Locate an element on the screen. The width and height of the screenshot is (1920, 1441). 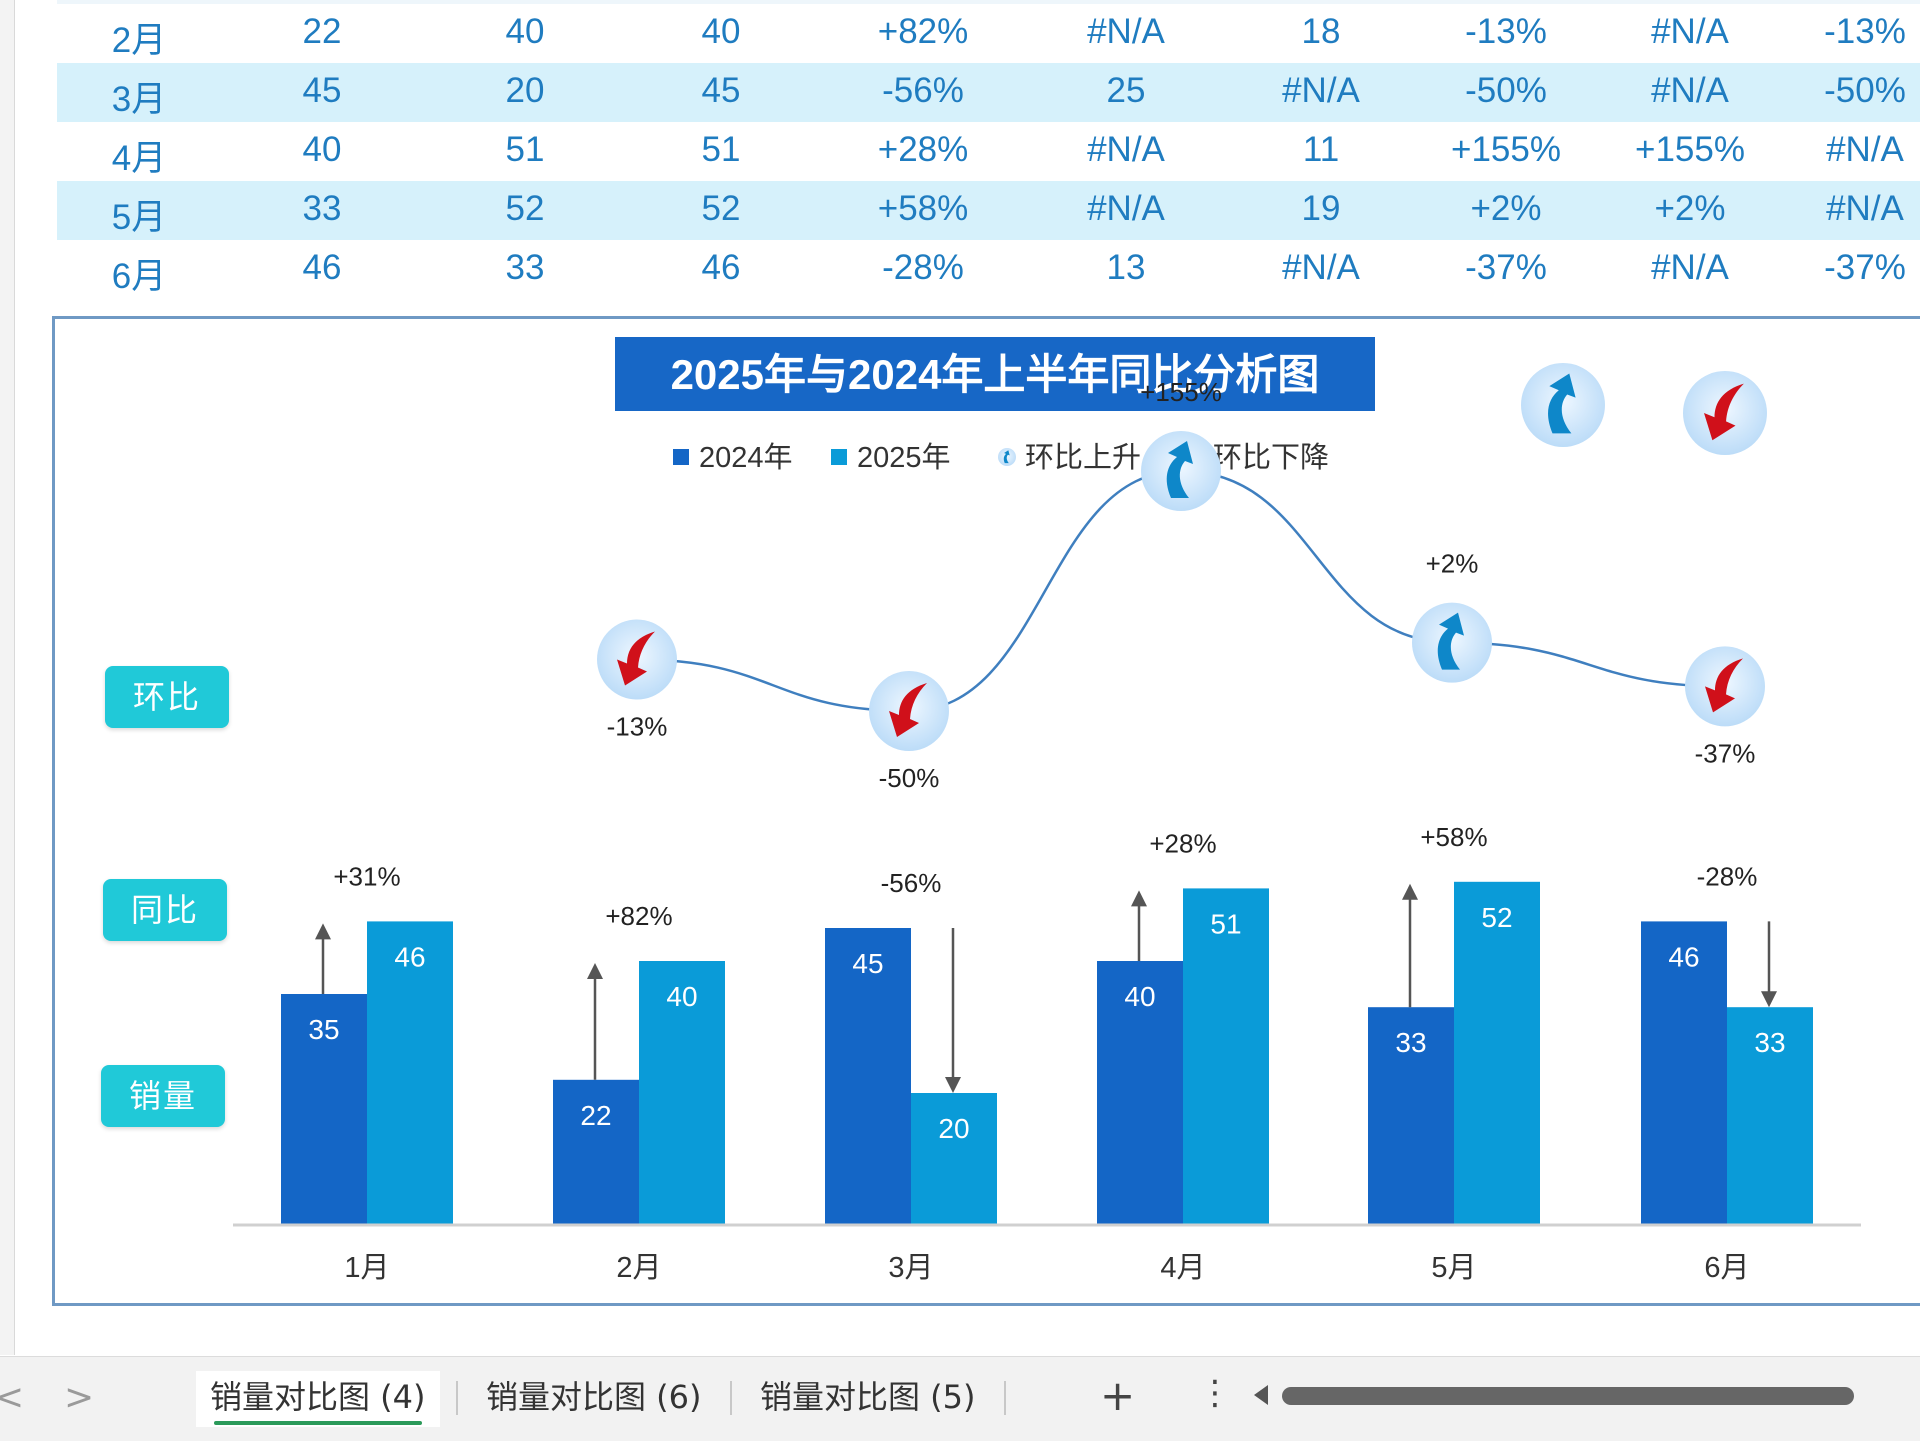
table-cell-yoy: +28% is located at coordinates (923, 149).